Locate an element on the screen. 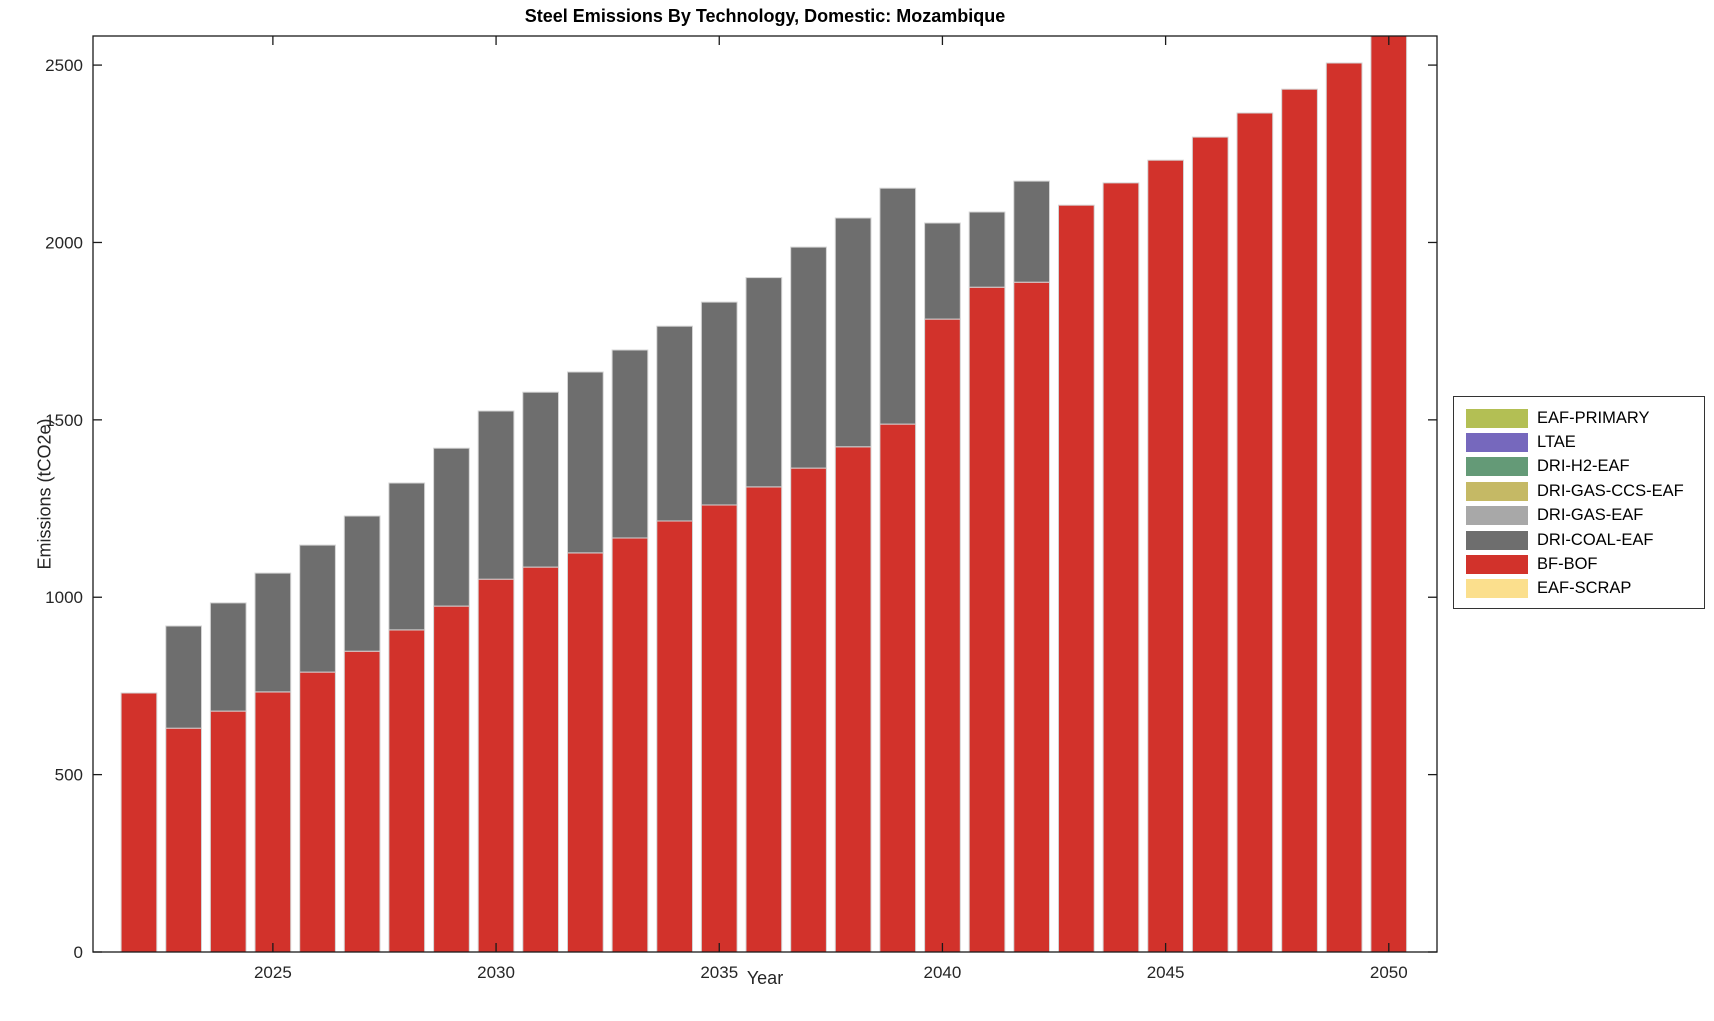 This screenshot has width=1714, height=1021. bar-segment-2047-BF-BOF is located at coordinates (1255, 532).